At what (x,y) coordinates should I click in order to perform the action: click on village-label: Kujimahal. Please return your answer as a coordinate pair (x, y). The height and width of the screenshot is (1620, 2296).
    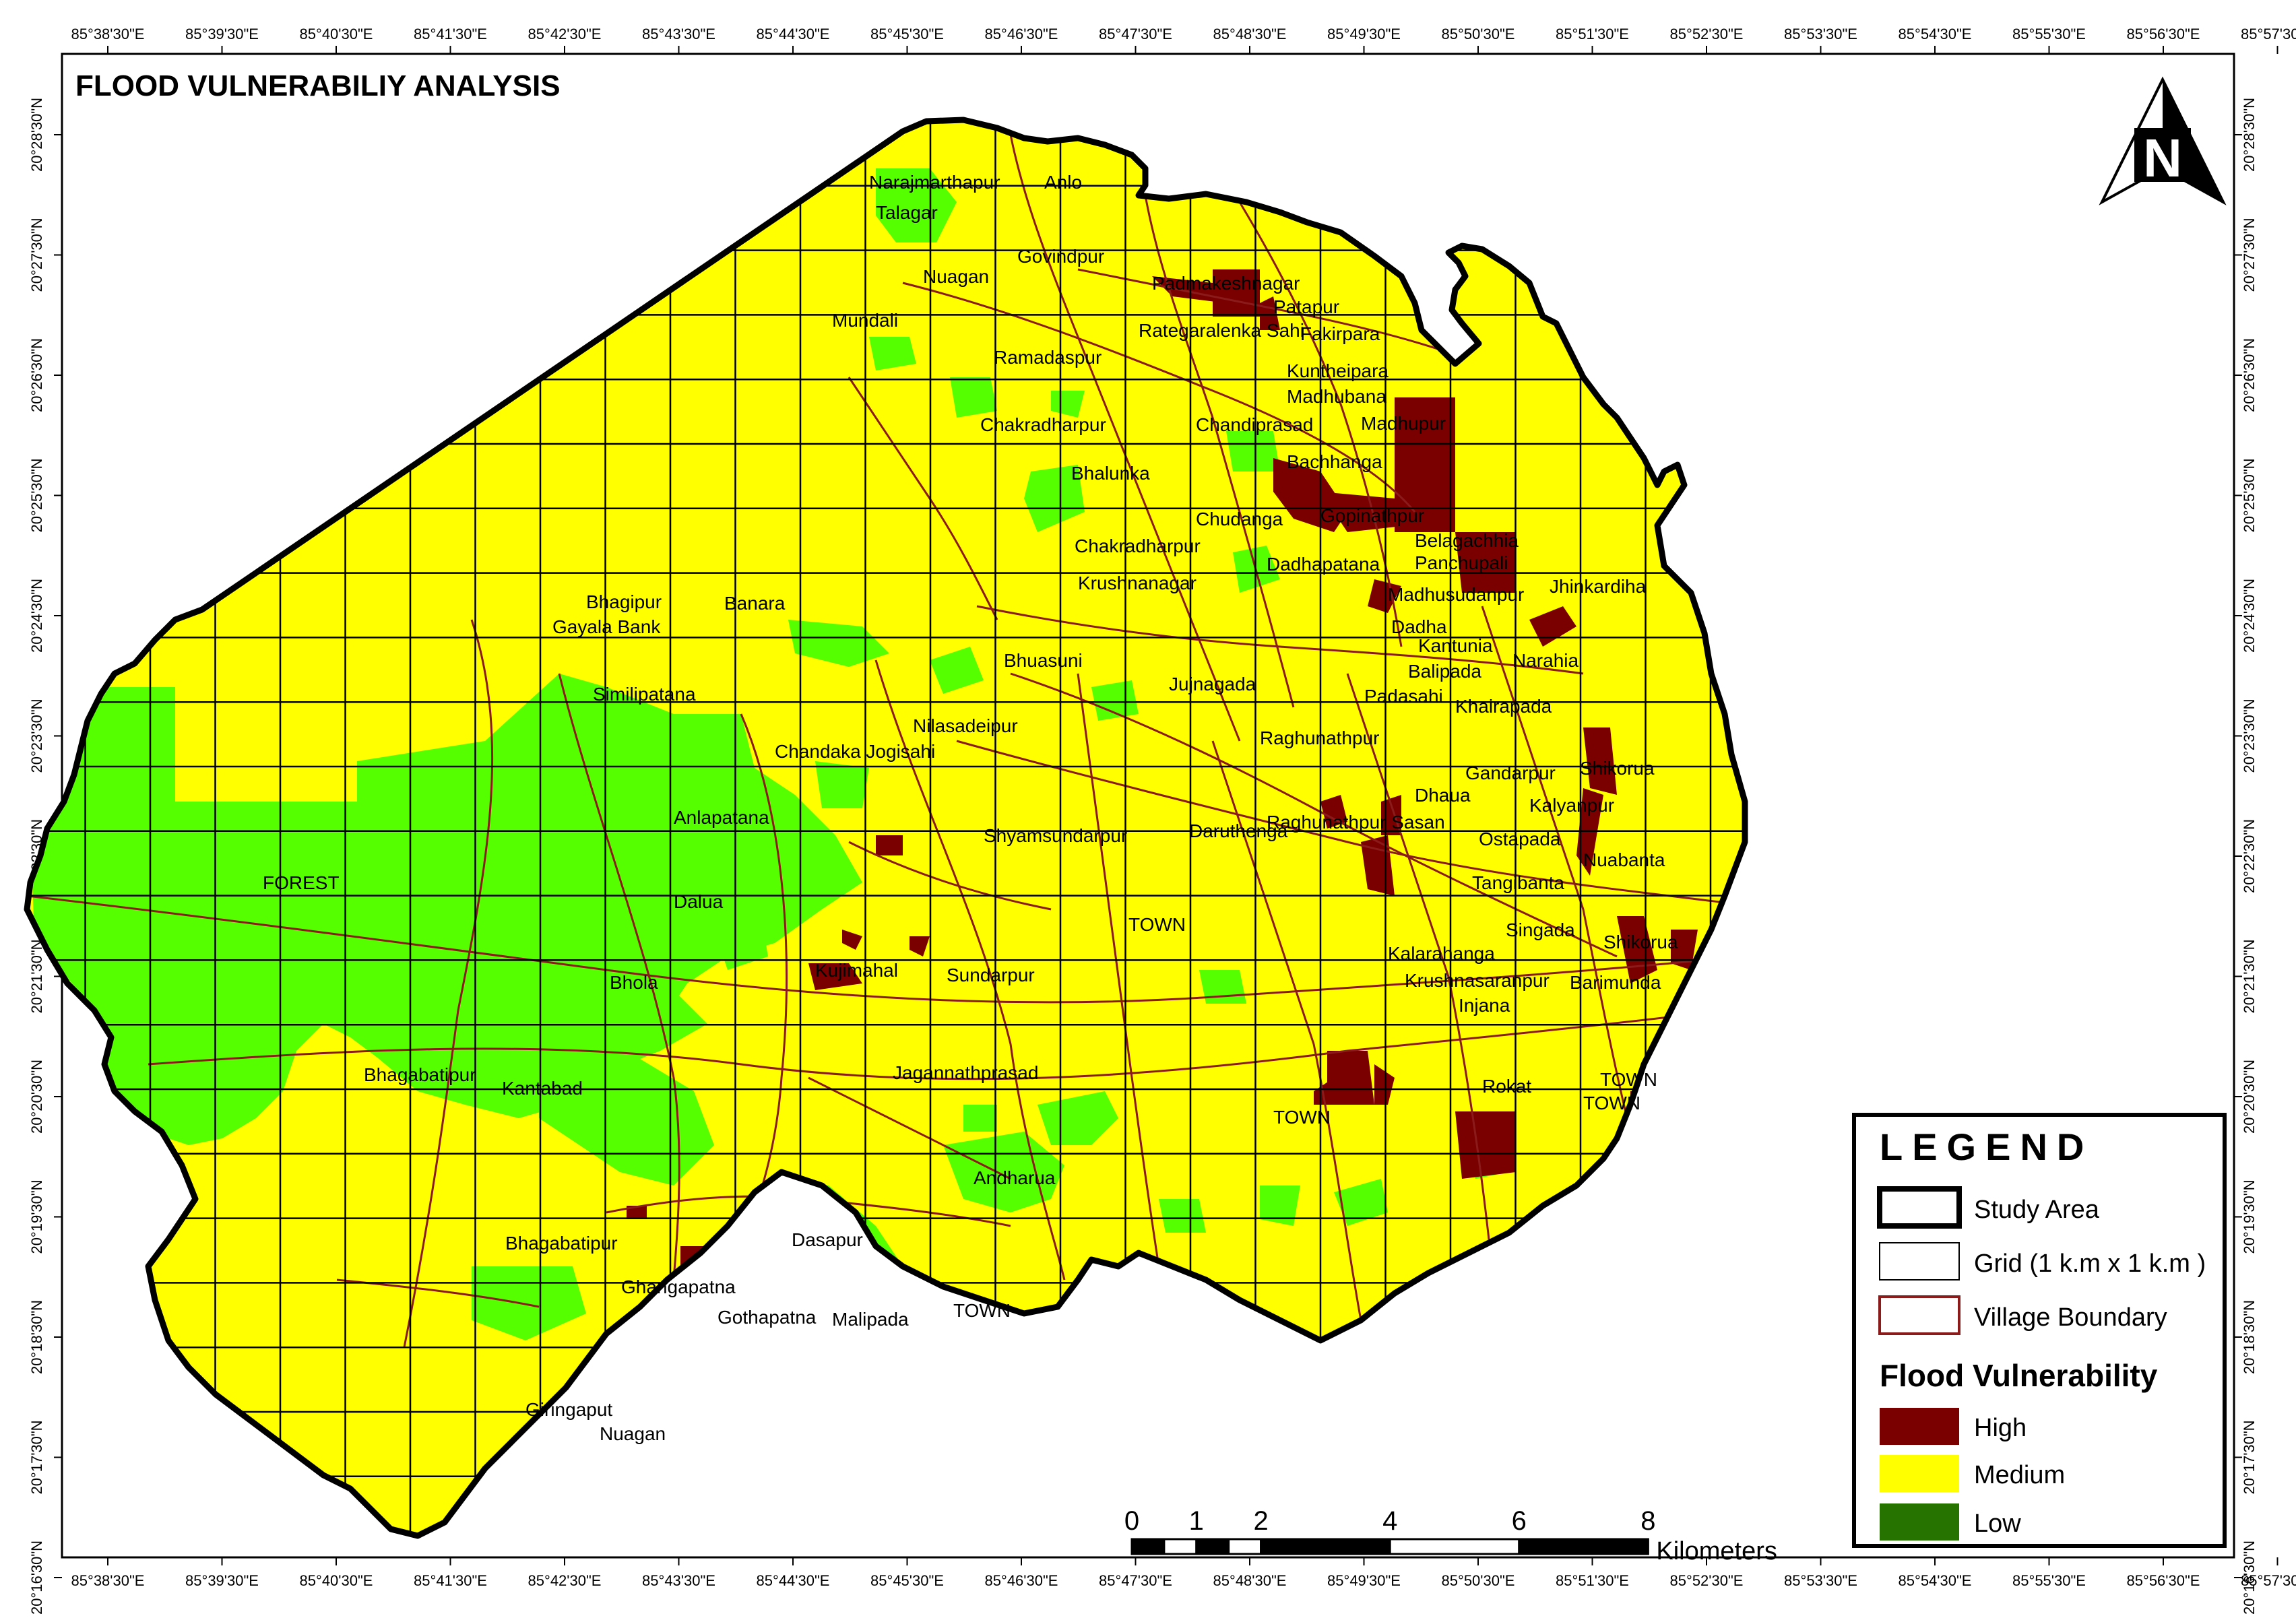
    Looking at the image, I should click on (856, 970).